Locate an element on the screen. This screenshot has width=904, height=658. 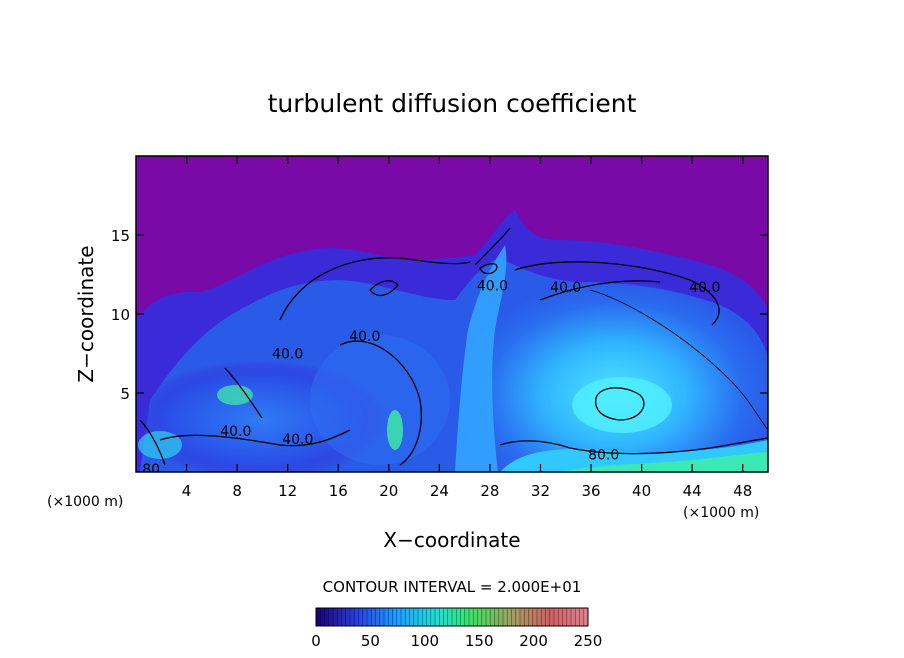
colorbar-tick-label: 100 is located at coordinates (424, 641).